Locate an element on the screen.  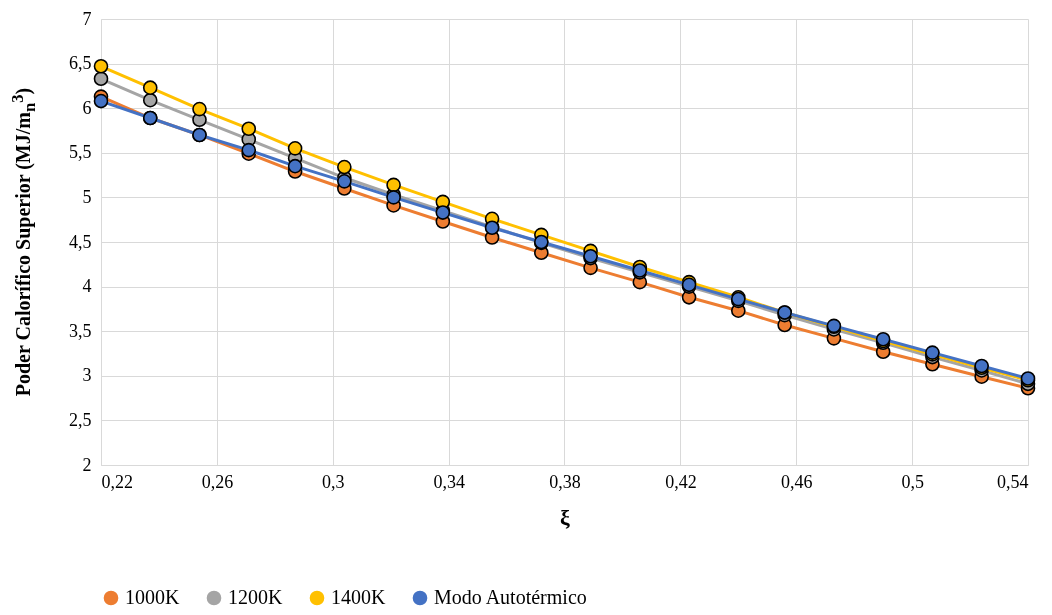
x-tick-label: 0,22 is located at coordinates (117, 481).